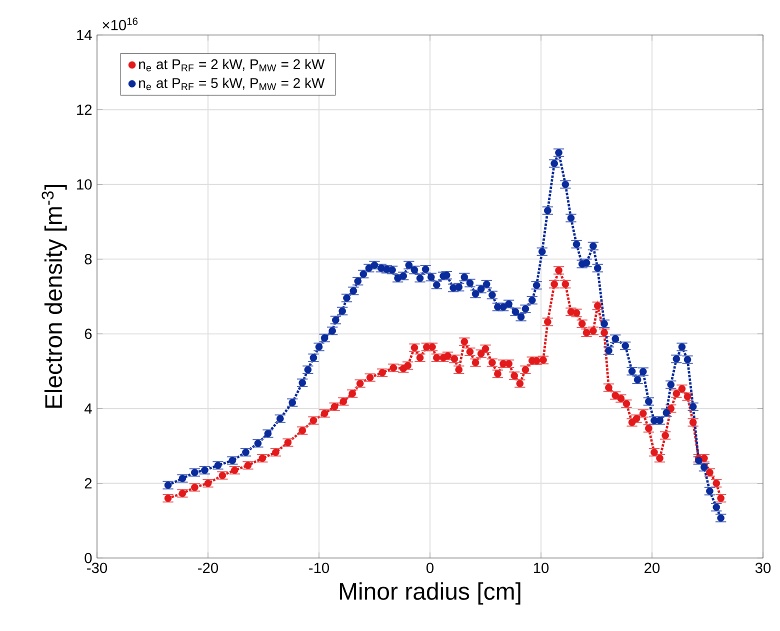 This screenshot has width=780, height=631. What do you see at coordinates (430, 593) in the screenshot?
I see `x-axis-title: Minor radius [cm]` at bounding box center [430, 593].